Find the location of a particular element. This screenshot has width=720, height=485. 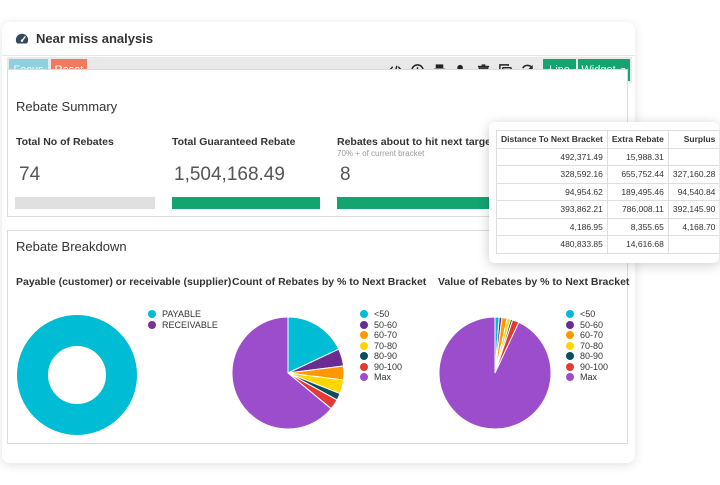

table-cell: 94,540.84 is located at coordinates (693, 191).